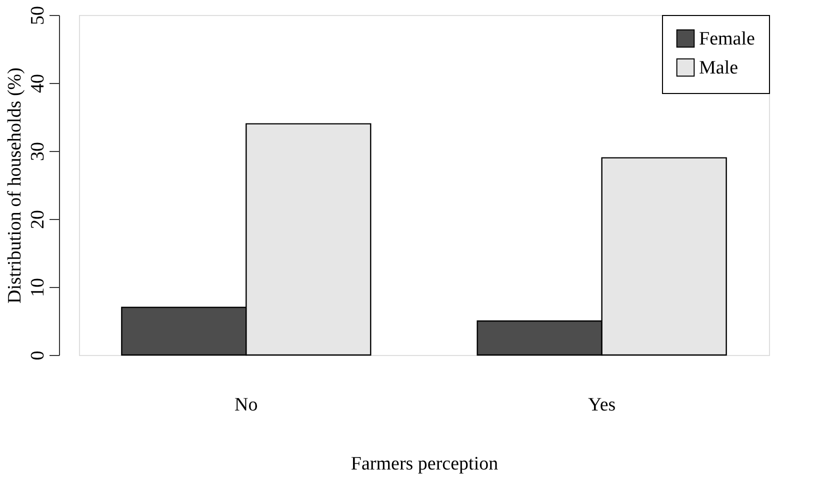 Image resolution: width=815 pixels, height=495 pixels. I want to click on y-tick-label: 0, so click(38, 355).